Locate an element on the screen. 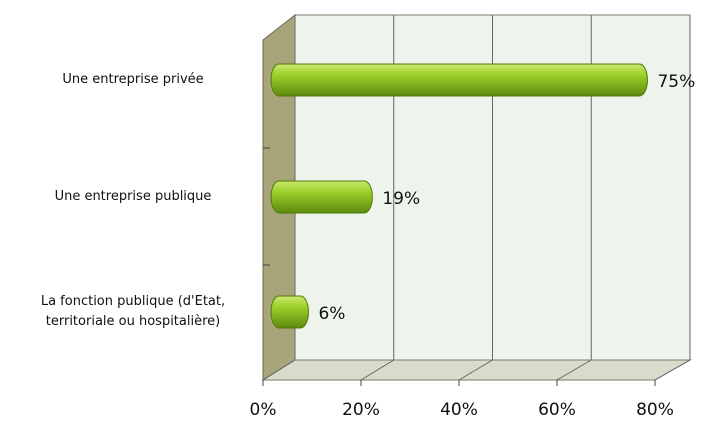  value-label: 6% is located at coordinates (331, 314).